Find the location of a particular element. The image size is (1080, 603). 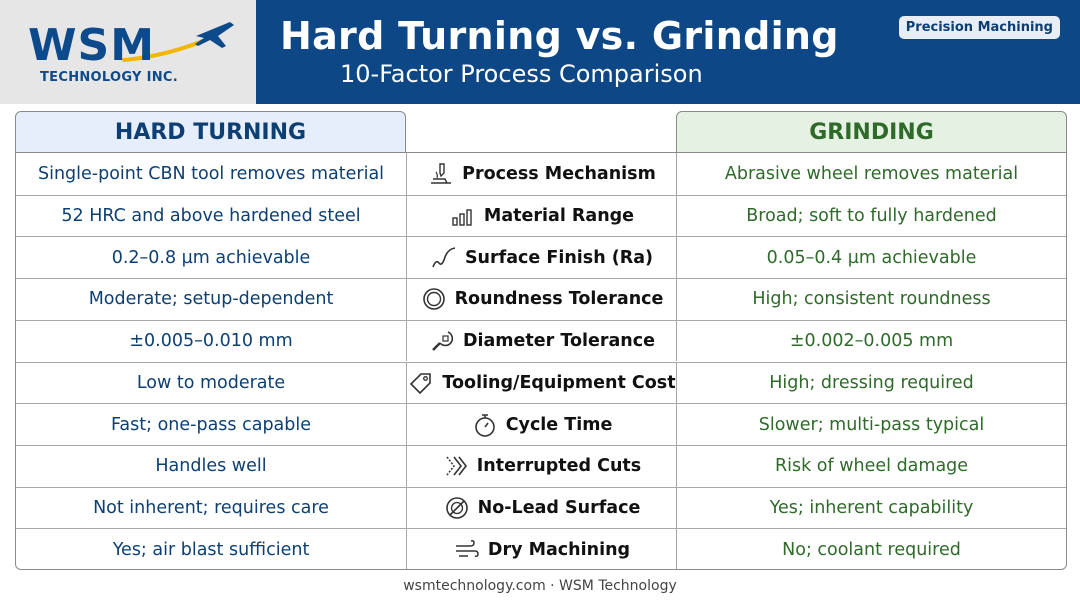

hard-turning-cell: Moderate; setup-dependent is located at coordinates (211, 299).